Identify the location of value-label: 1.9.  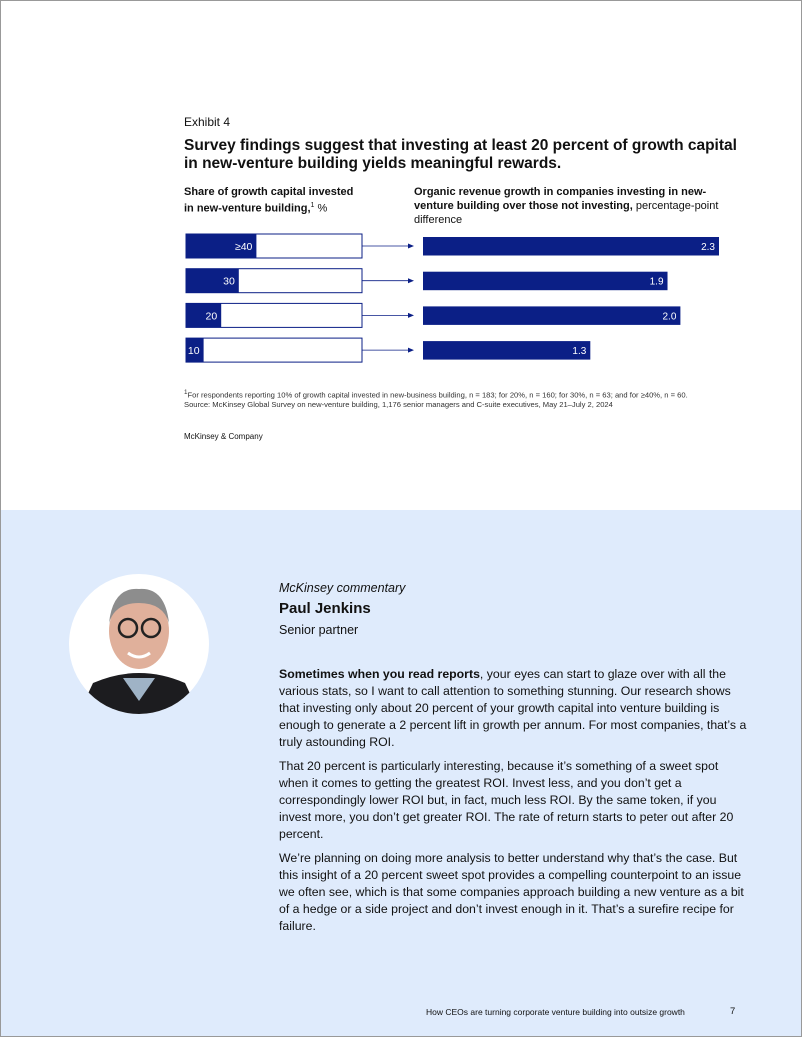
(657, 282).